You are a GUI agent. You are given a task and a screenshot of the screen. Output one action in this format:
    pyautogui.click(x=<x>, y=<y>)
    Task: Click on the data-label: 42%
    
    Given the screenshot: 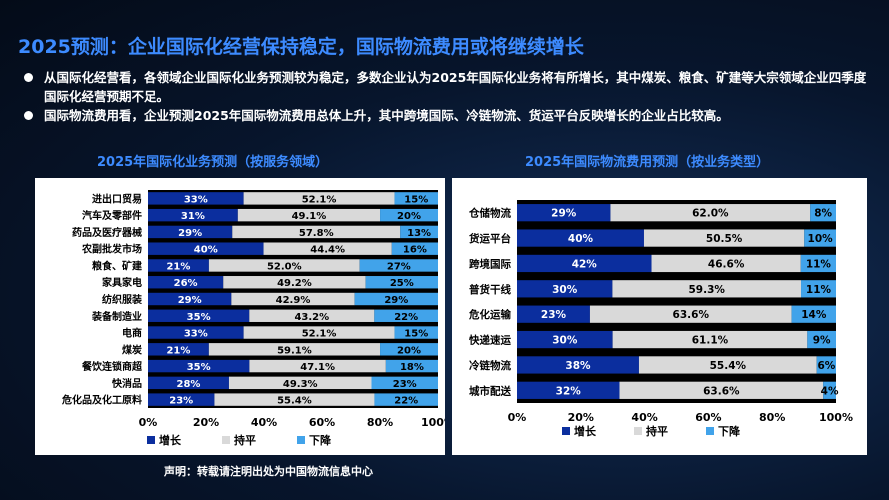 What is the action you would take?
    pyautogui.click(x=585, y=264)
    